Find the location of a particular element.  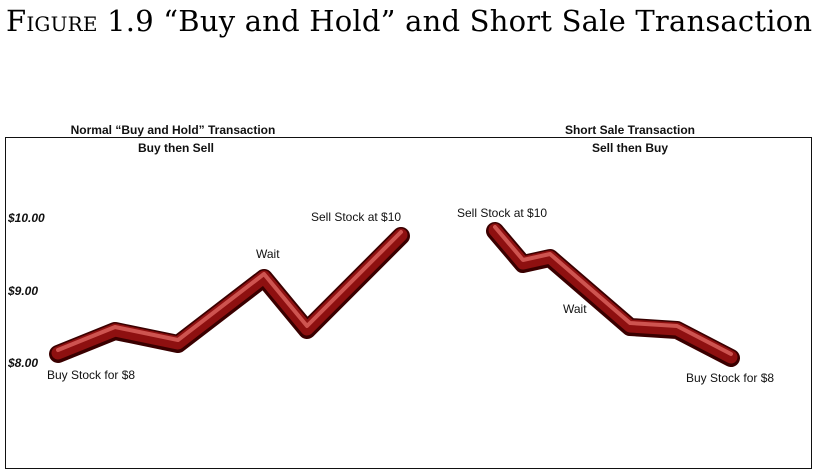

right-annotation-wait: Wait is located at coordinates (575, 309).